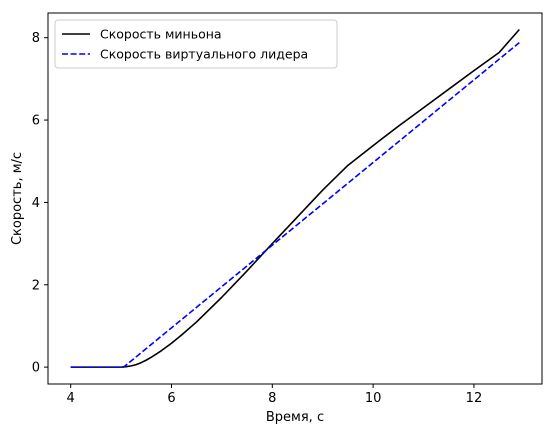  I want to click on y-tick-label: 4, so click(36, 203).